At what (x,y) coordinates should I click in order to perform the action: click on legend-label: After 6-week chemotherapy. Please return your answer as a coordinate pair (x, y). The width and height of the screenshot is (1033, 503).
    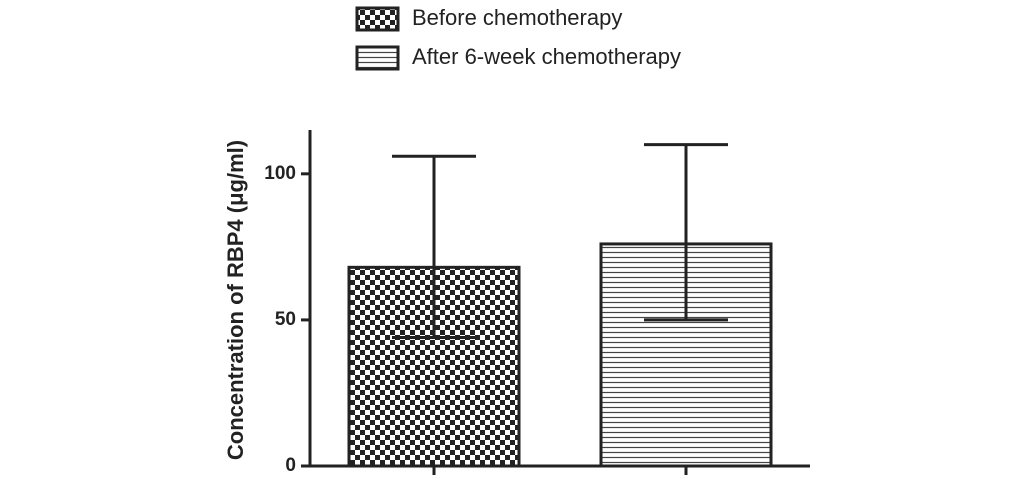
    Looking at the image, I should click on (546, 56).